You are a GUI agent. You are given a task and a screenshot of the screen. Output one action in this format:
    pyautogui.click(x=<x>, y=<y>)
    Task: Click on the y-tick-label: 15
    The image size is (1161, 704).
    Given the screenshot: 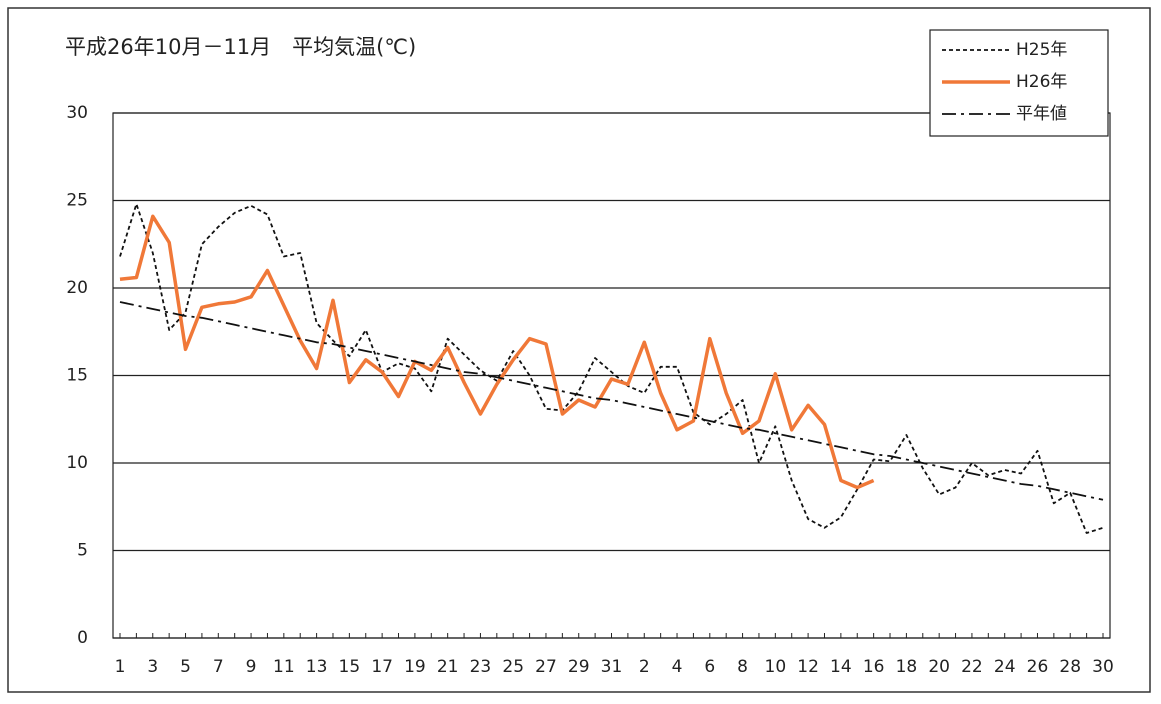 What is the action you would take?
    pyautogui.click(x=77, y=376)
    